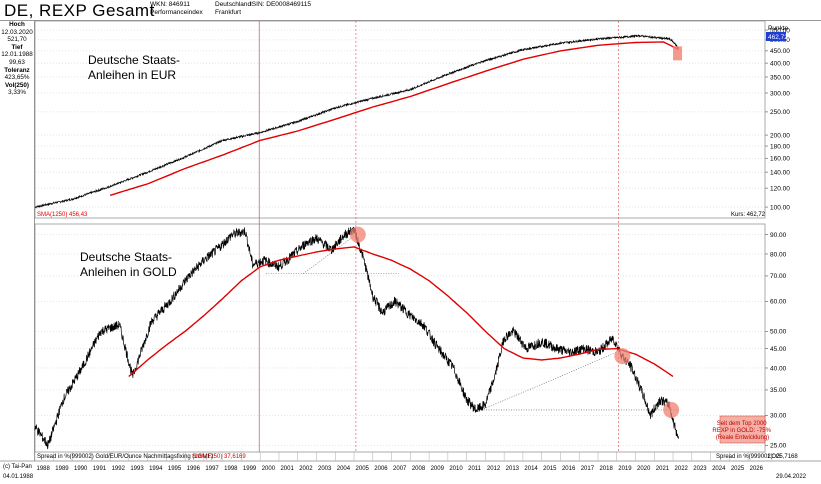  Describe the element at coordinates (780, 51) in the screenshot. I see `top-tick-label: 450.00` at that location.